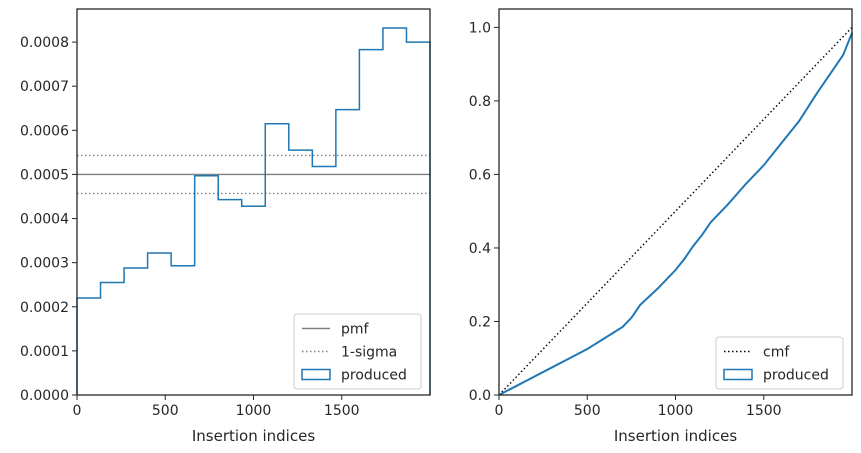 This screenshot has width=861, height=453. I want to click on legend-label-pmf: pmf, so click(355, 330).